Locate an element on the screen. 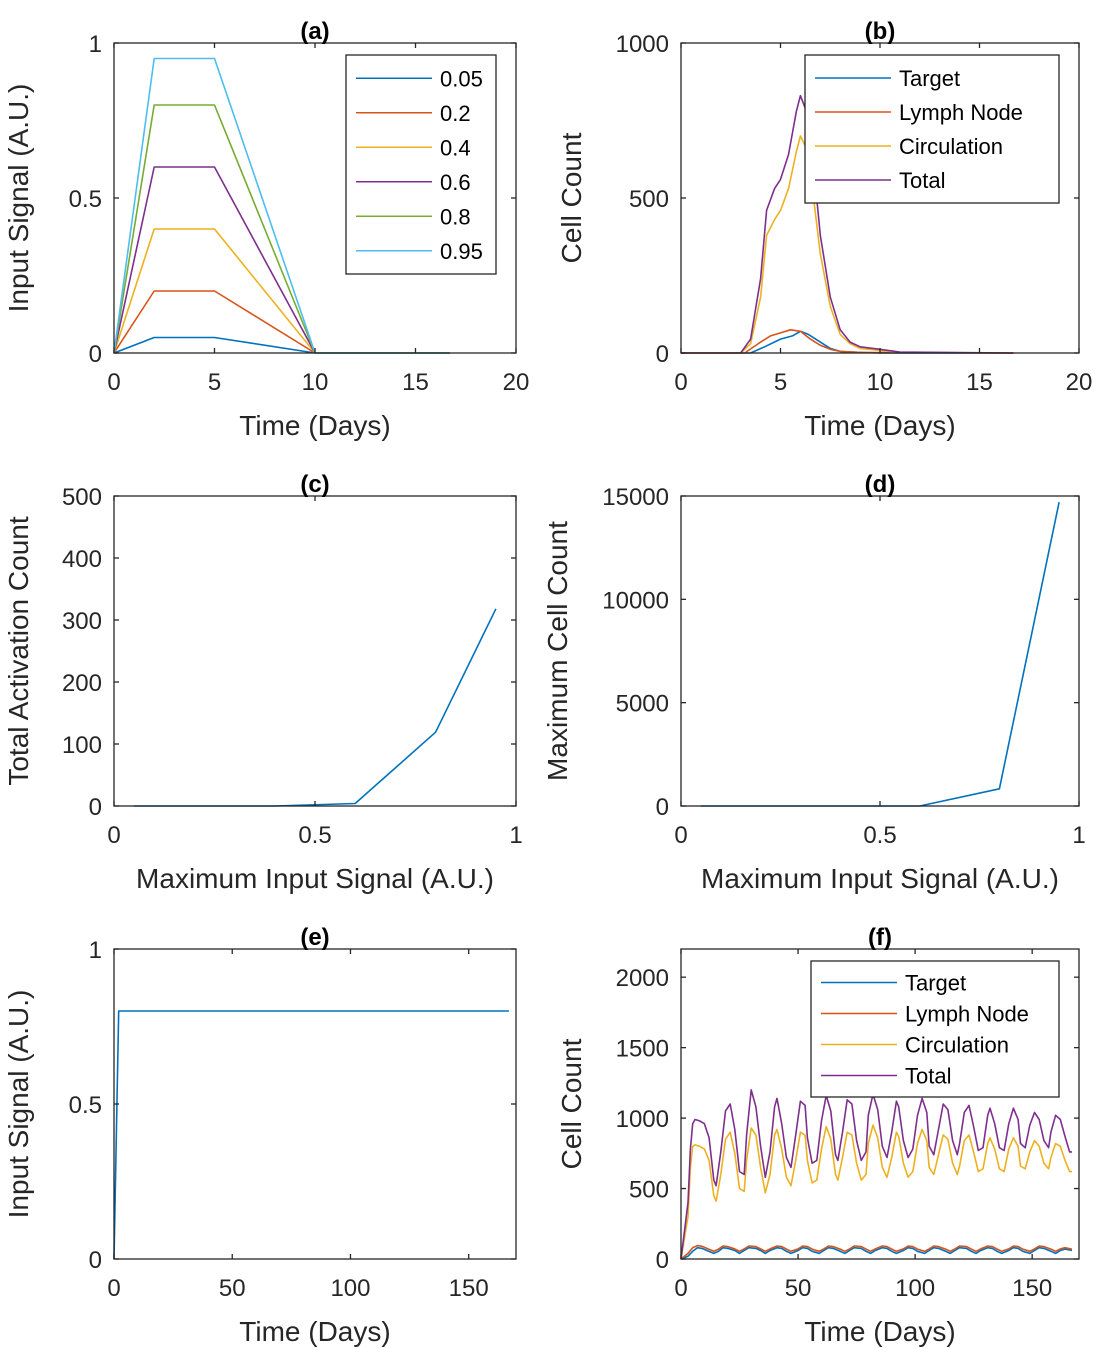  legend-label-a-0-05: 0.05 is located at coordinates (461, 78).